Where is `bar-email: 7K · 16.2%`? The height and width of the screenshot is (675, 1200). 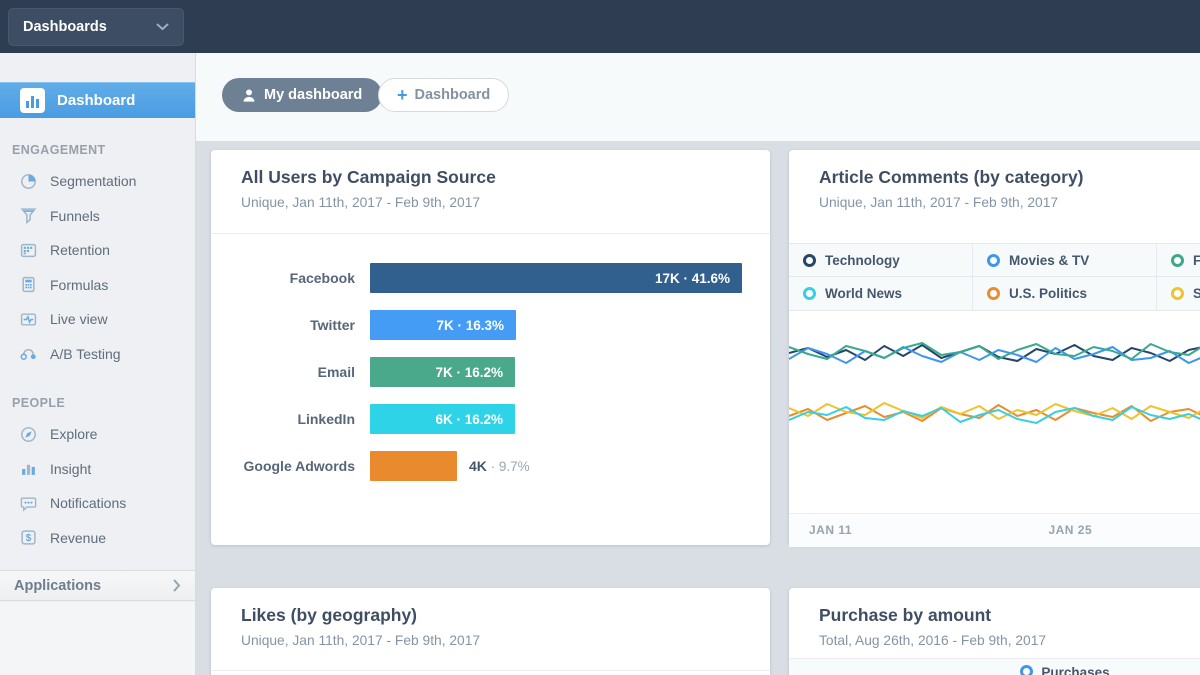 bar-email: 7K · 16.2% is located at coordinates (442, 372).